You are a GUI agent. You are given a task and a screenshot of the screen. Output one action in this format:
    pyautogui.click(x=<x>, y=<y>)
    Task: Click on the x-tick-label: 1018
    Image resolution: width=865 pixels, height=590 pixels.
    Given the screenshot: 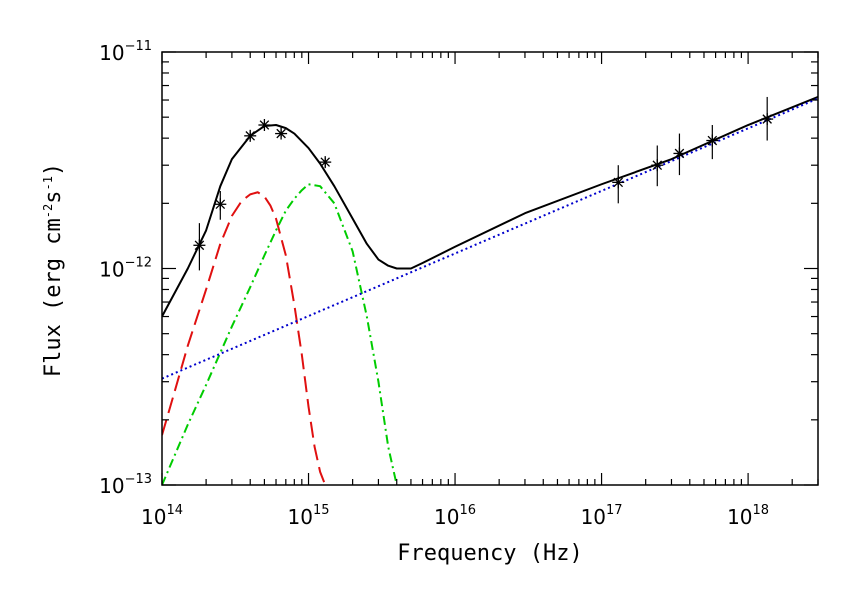 What is the action you would take?
    pyautogui.click(x=748, y=516)
    